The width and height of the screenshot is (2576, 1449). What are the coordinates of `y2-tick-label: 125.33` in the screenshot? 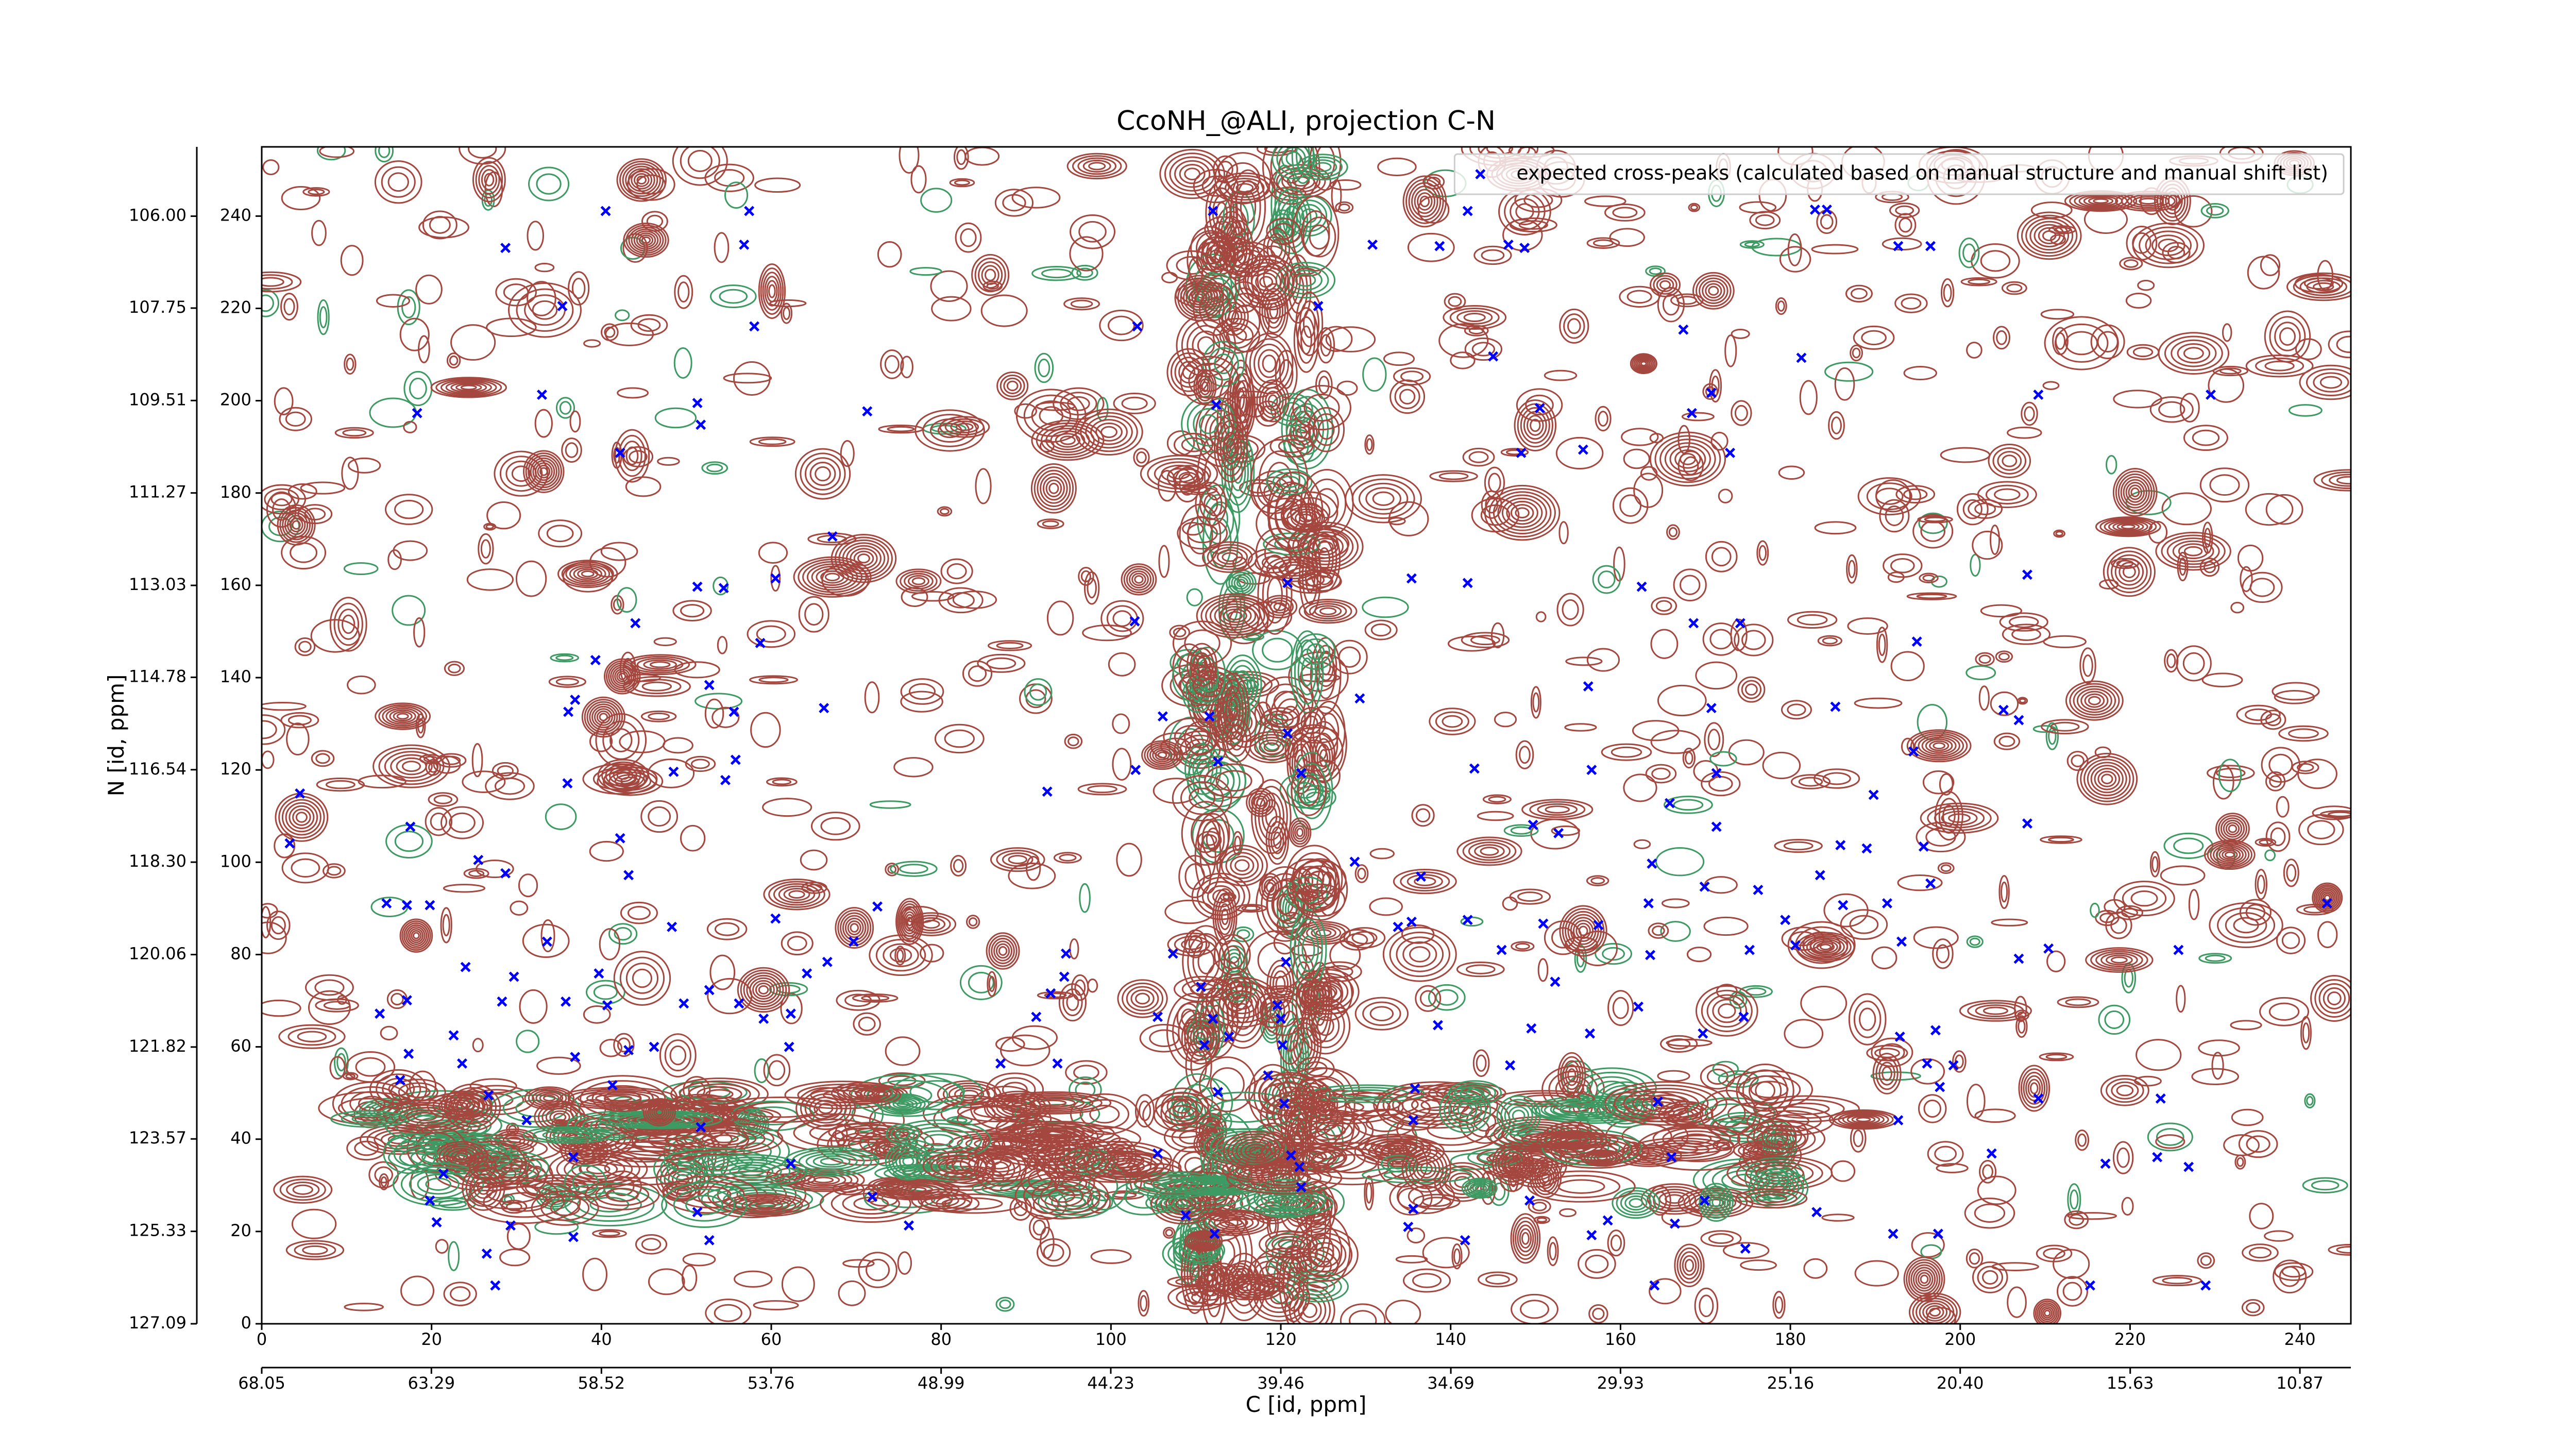 It's located at (158, 1230).